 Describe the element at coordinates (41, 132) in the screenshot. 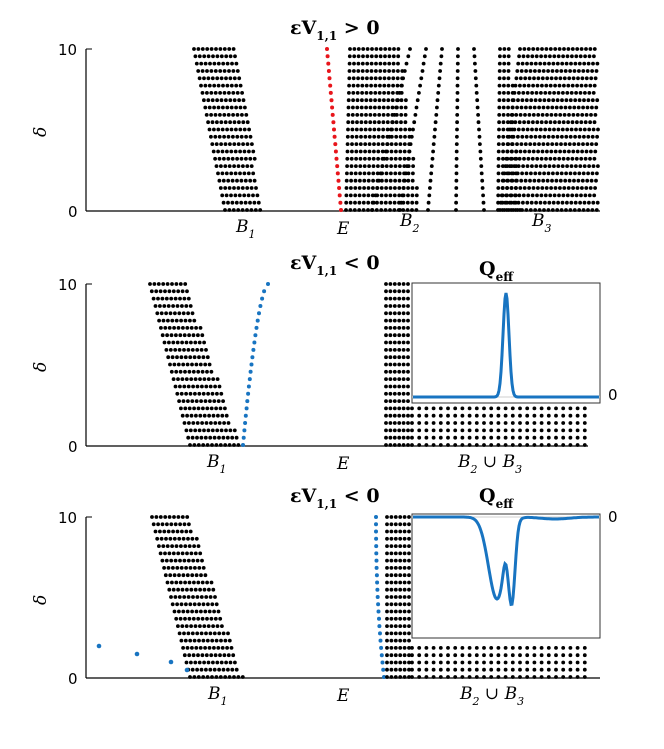

I see `panel-top-ylabel: δ` at that location.